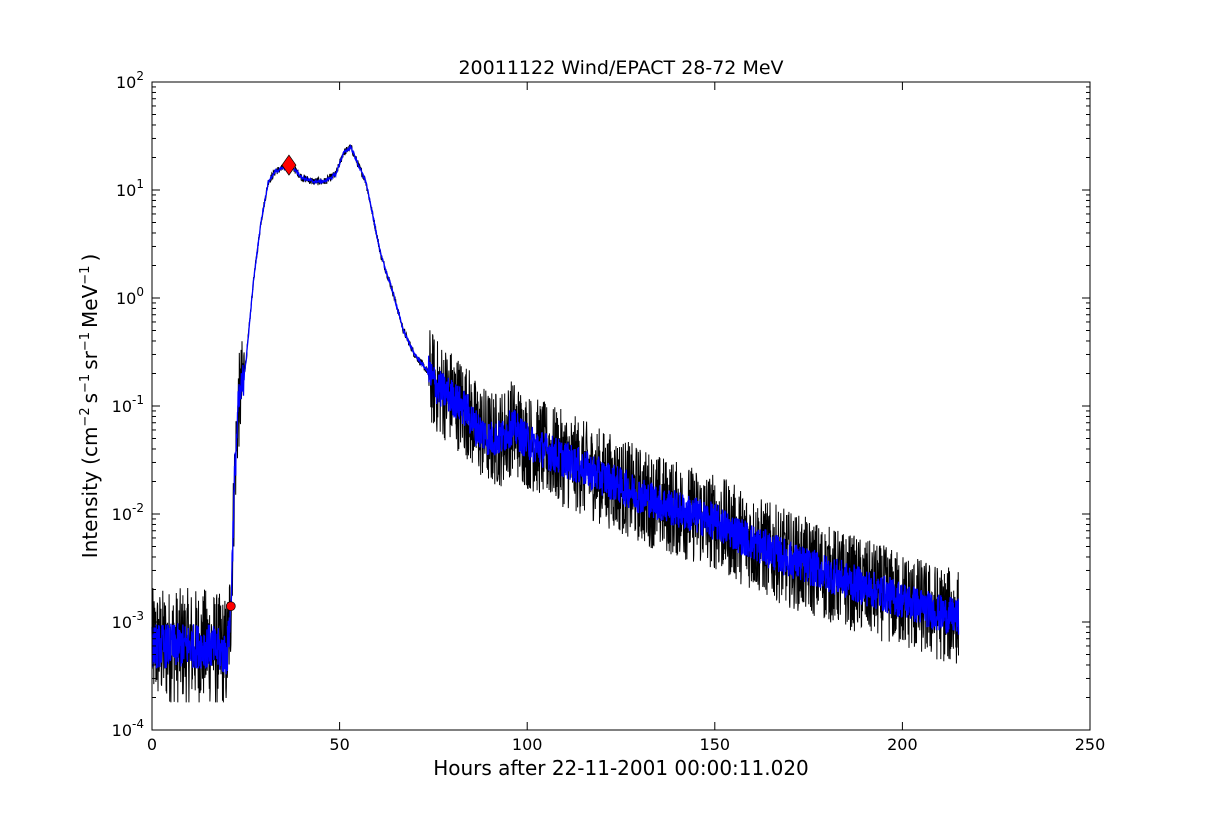  What do you see at coordinates (140, 292) in the screenshot?
I see `y-tick-exponent: 0` at bounding box center [140, 292].